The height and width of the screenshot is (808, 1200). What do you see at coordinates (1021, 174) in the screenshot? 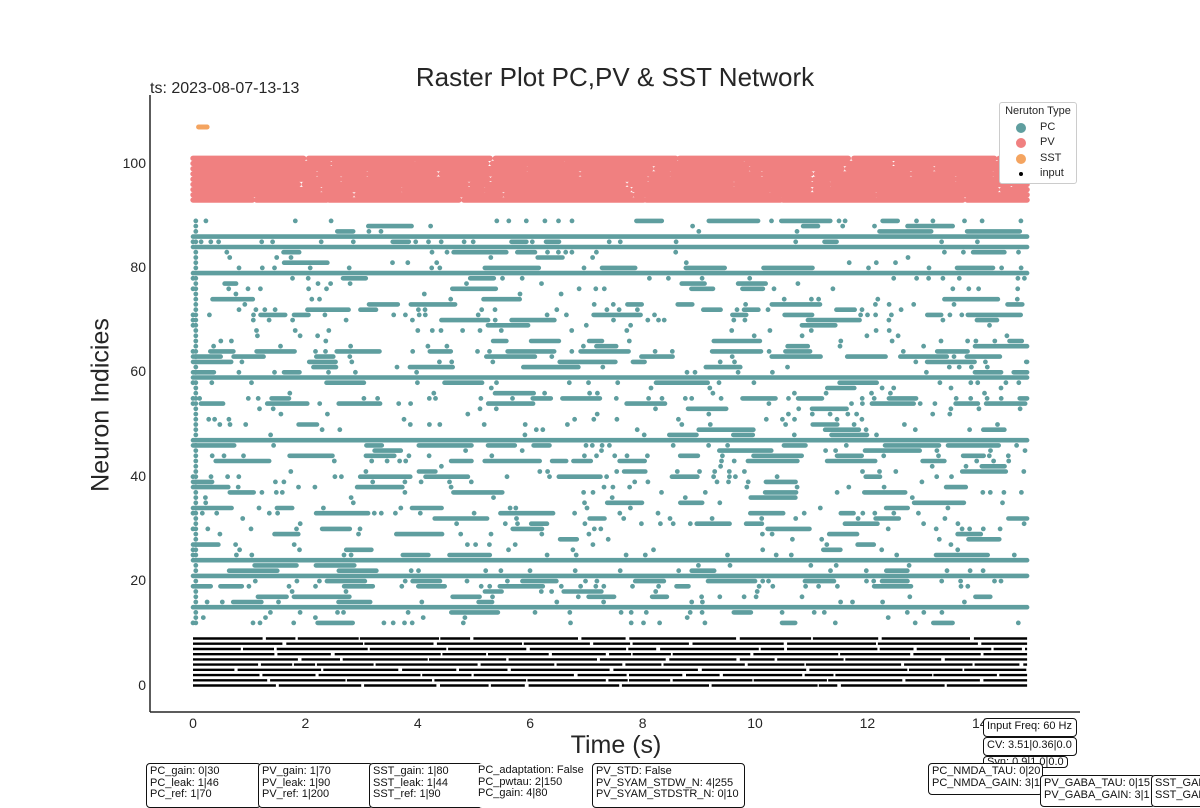
I see `legend-marker-input` at bounding box center [1021, 174].